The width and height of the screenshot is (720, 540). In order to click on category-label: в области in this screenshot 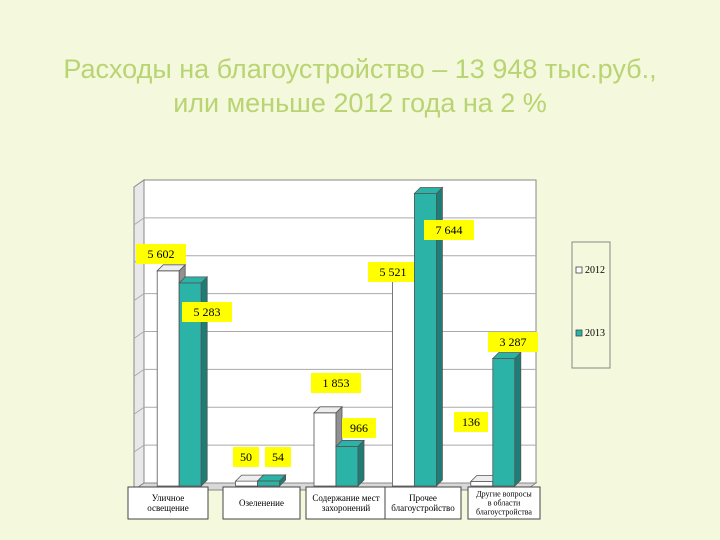, I will do `click(504, 503)`.